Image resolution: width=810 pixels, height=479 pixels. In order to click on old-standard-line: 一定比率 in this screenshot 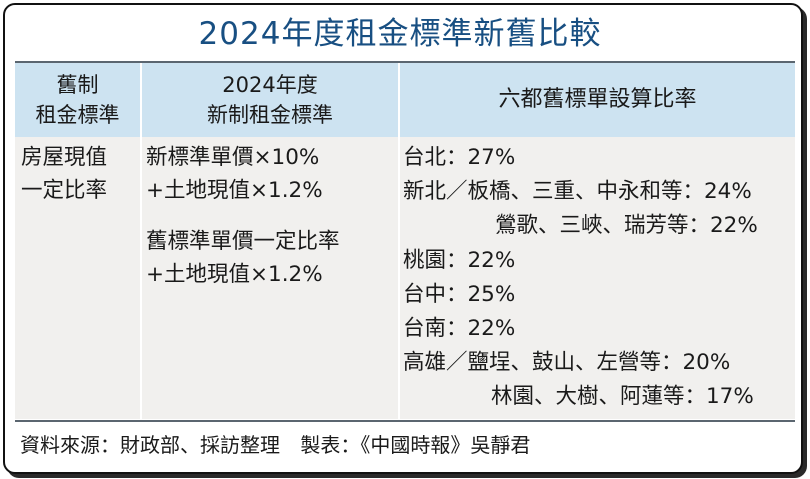, I will do `click(64, 190)`.